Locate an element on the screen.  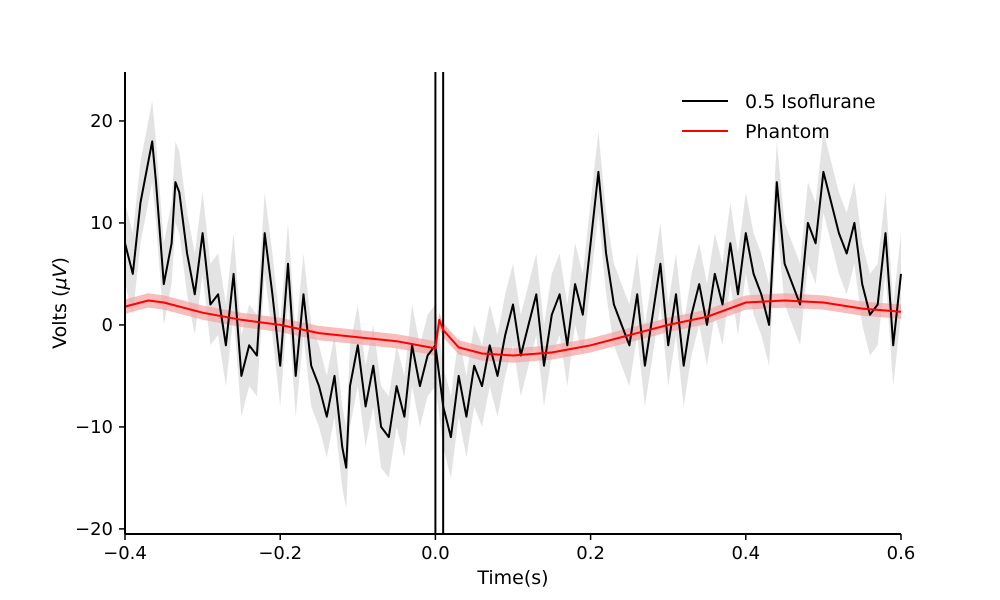
y-tick-label: 10 is located at coordinates (101, 223).